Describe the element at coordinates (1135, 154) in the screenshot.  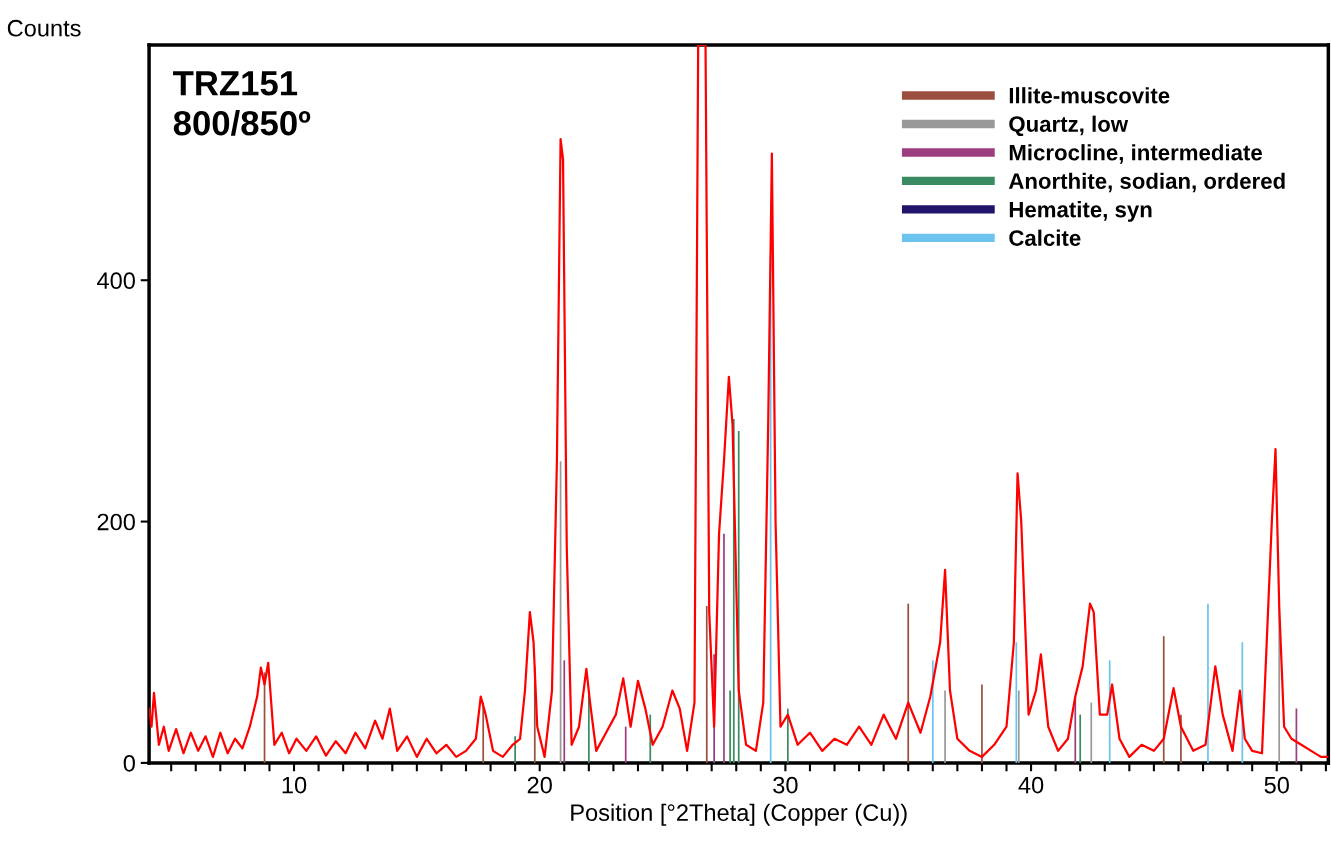
I see `legend-label: Microcline, intermediate` at that location.